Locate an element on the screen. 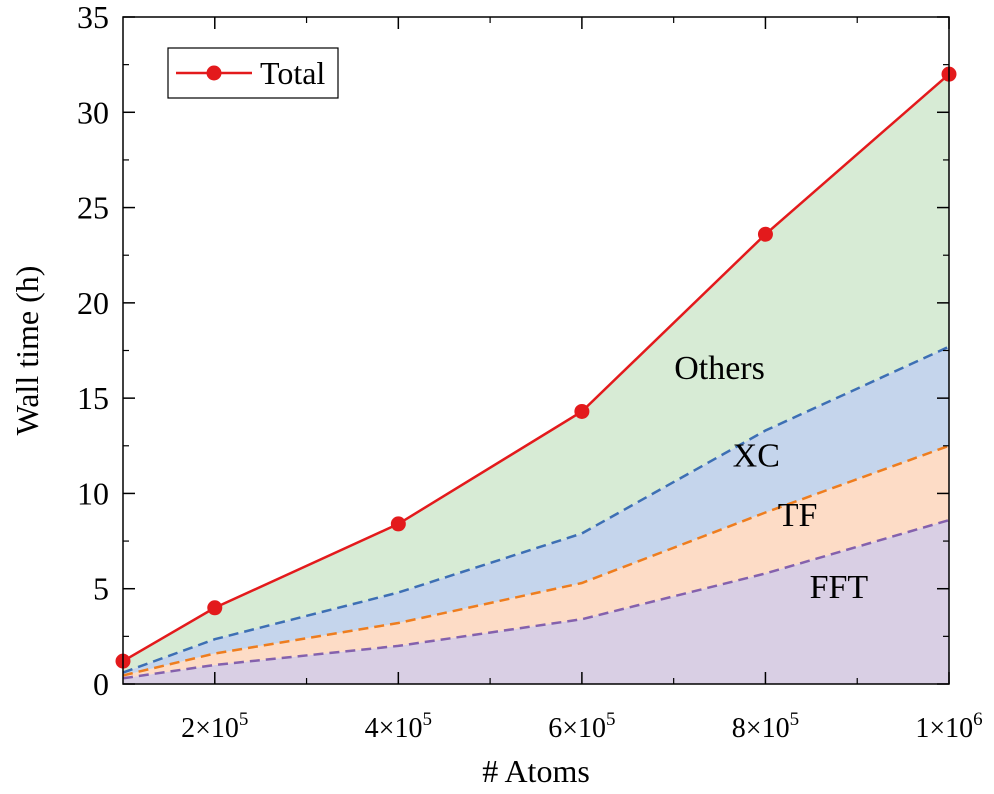 The image size is (994, 794). region-label-fft: FFT is located at coordinates (839, 587).